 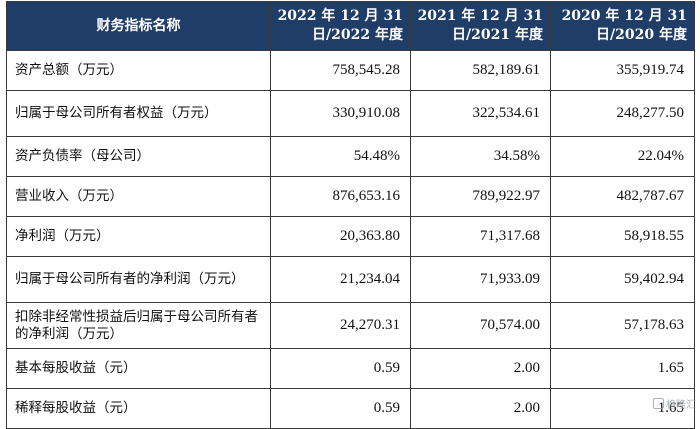 What do you see at coordinates (138, 113) in the screenshot?
I see `row-label-parent-equity: 归属于母公司所有者权益（万元）` at bounding box center [138, 113].